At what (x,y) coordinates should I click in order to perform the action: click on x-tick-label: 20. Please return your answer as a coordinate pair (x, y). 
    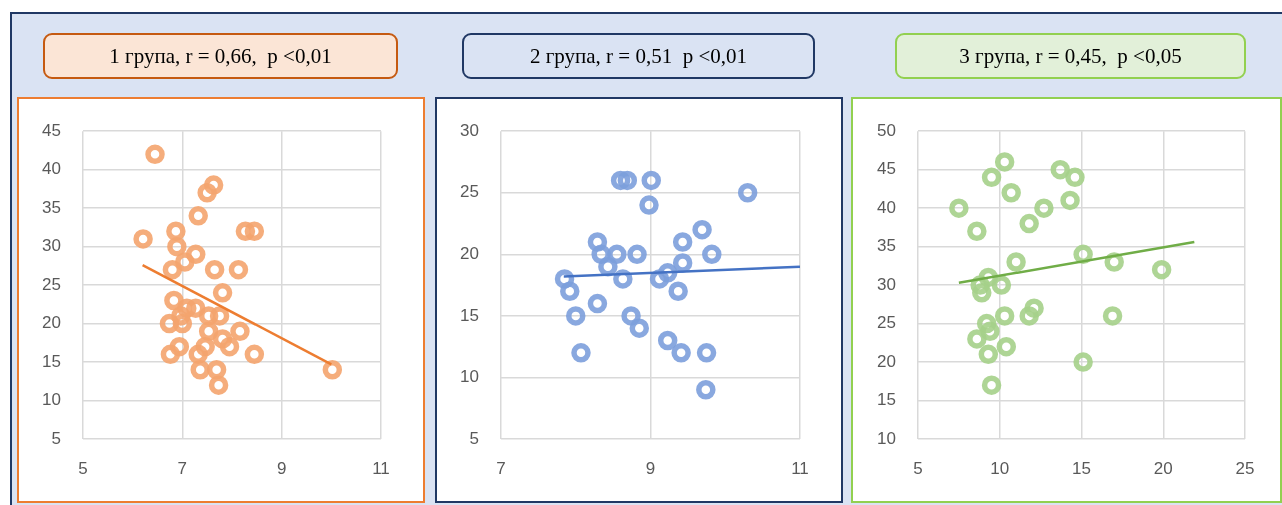
    Looking at the image, I should click on (1163, 468).